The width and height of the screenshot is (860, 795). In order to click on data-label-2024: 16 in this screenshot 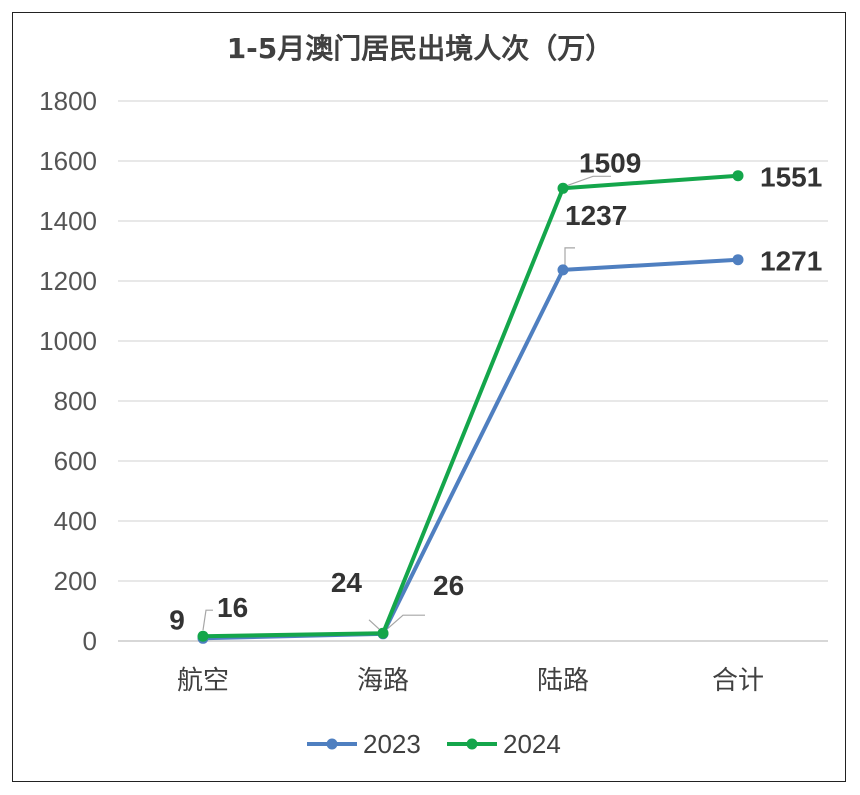, I will do `click(232, 607)`.